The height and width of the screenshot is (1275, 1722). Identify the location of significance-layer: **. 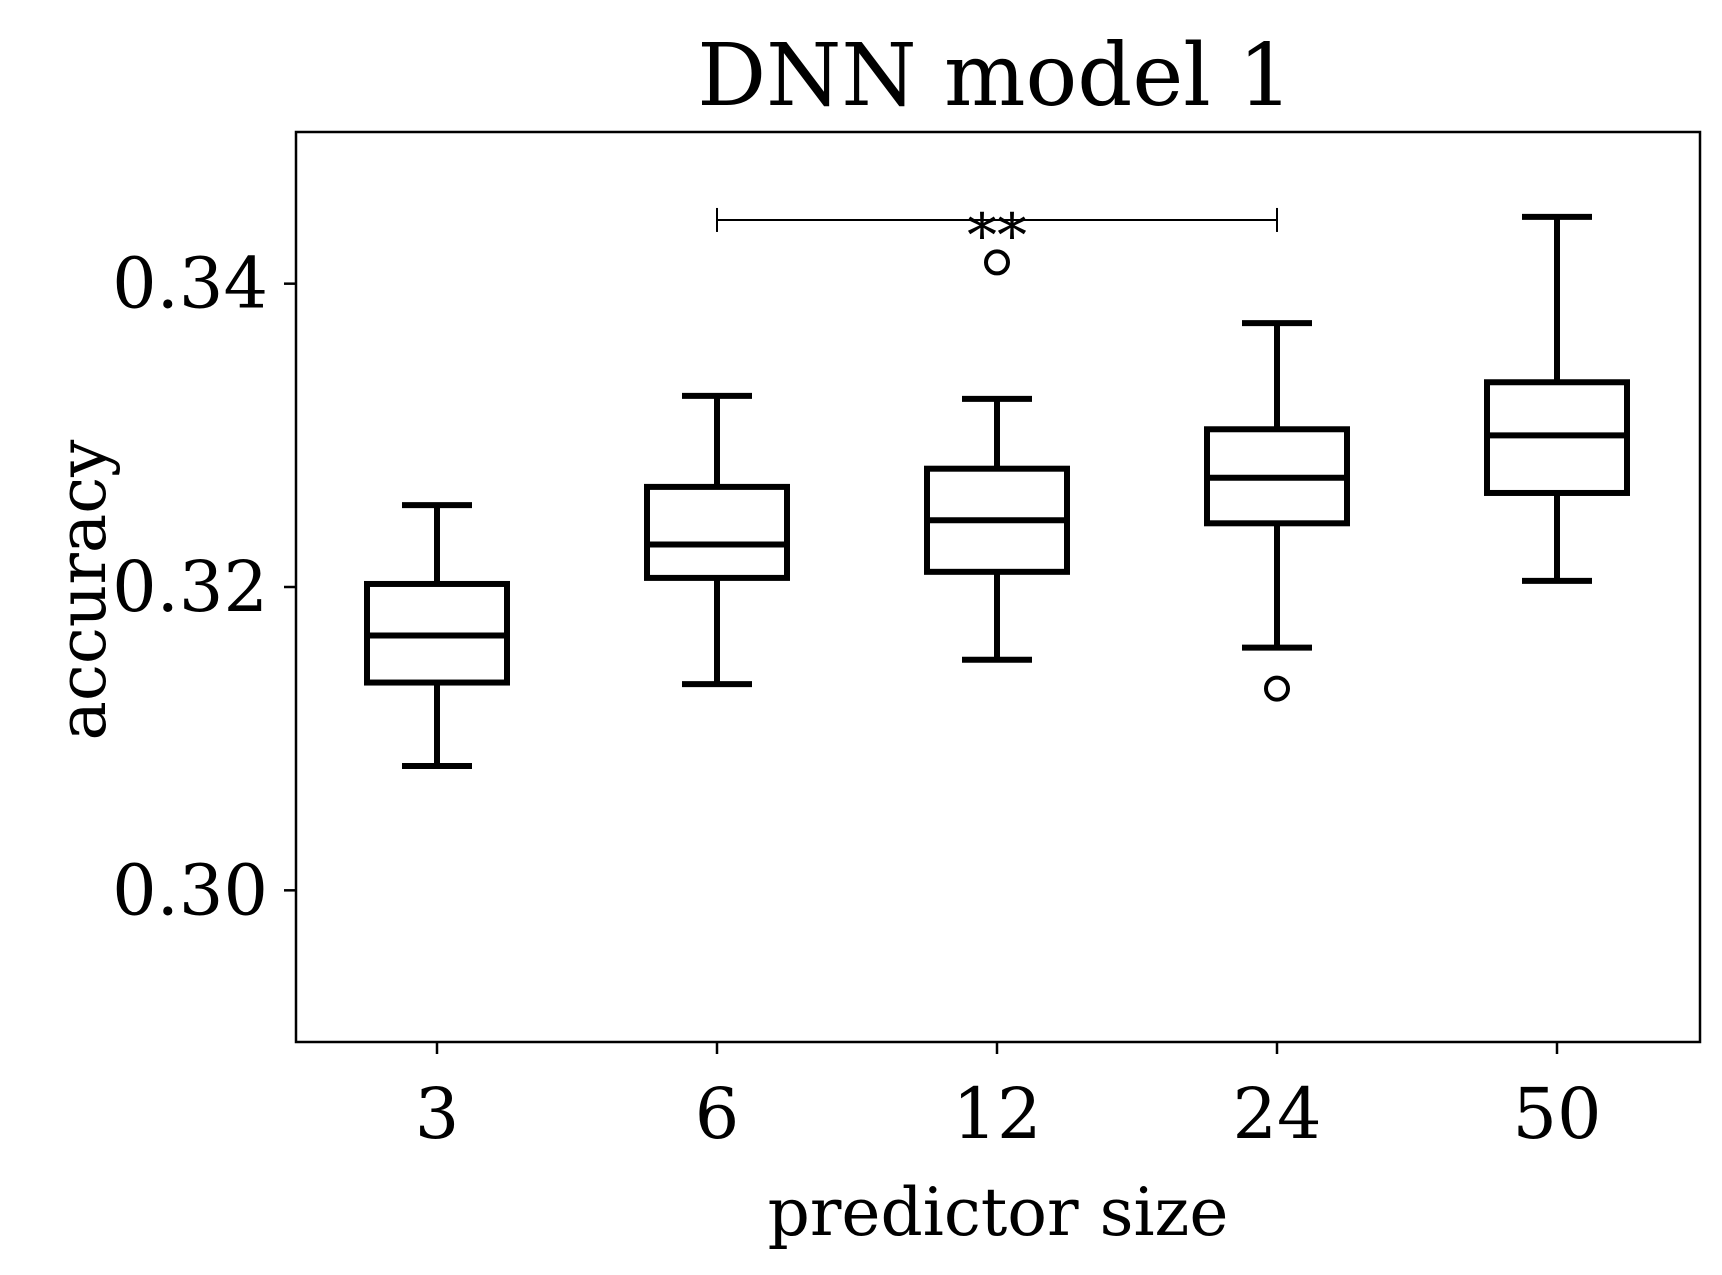
(997, 236).